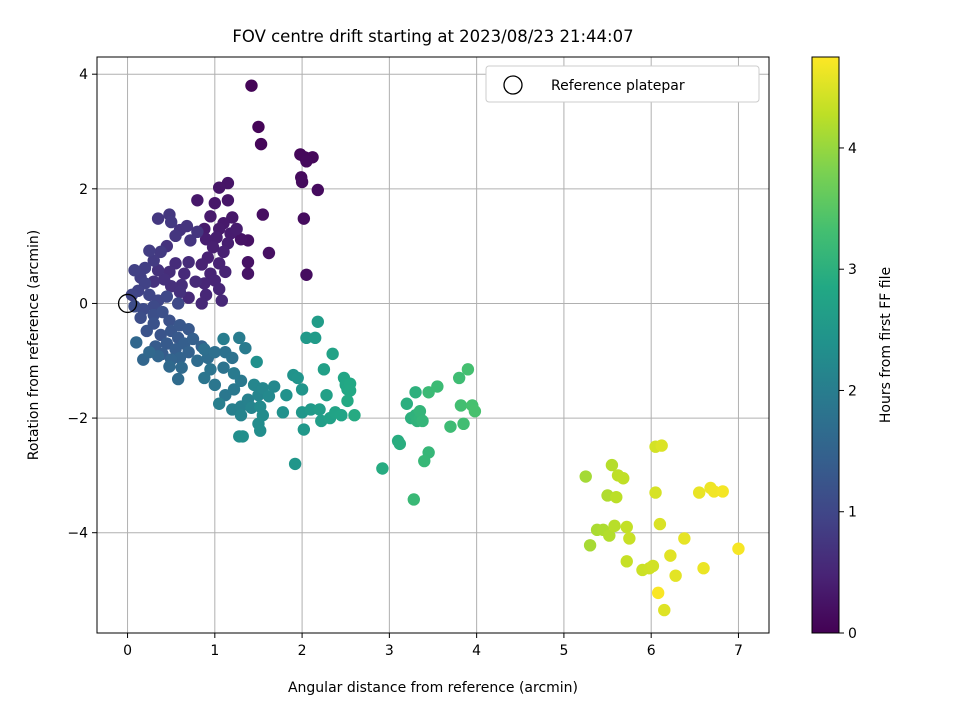 The width and height of the screenshot is (960, 720). Describe the element at coordinates (563, 651) in the screenshot. I see `x-tick-label: 5` at that location.